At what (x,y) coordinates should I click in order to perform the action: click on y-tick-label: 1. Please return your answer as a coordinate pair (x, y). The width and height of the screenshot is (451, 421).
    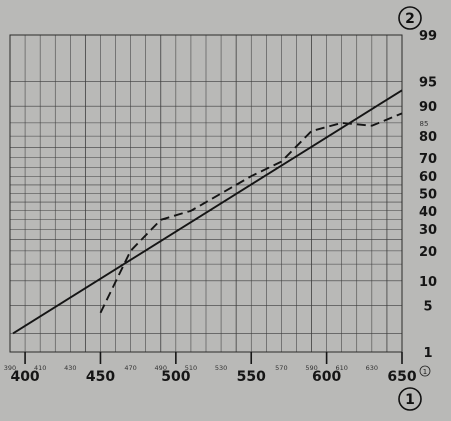
    Looking at the image, I should click on (427, 353).